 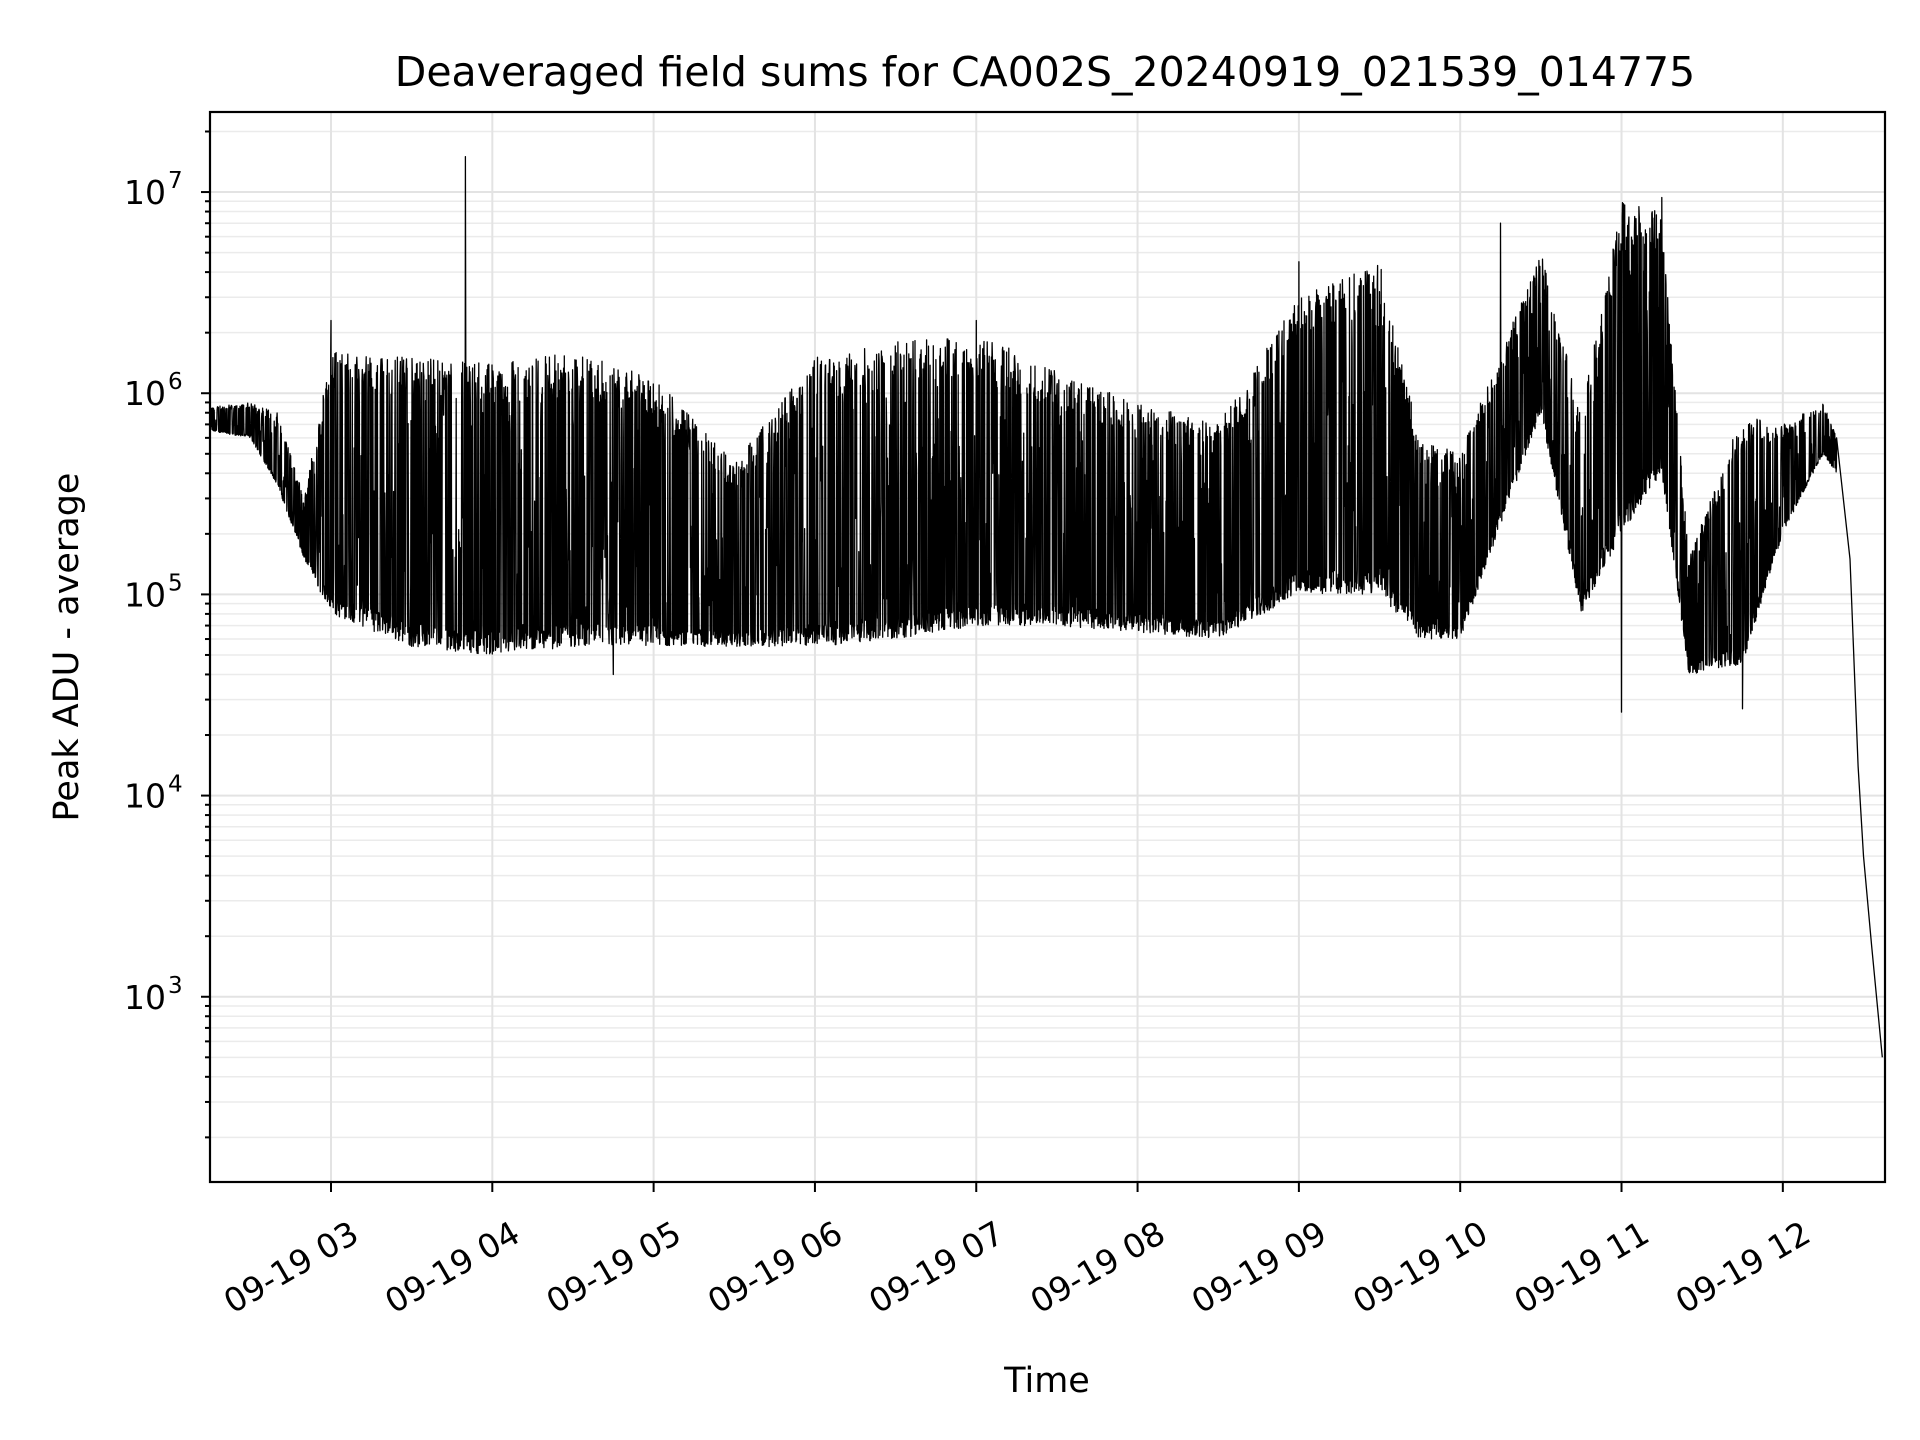 I want to click on x-axis-label: Time, so click(x=1046, y=1381).